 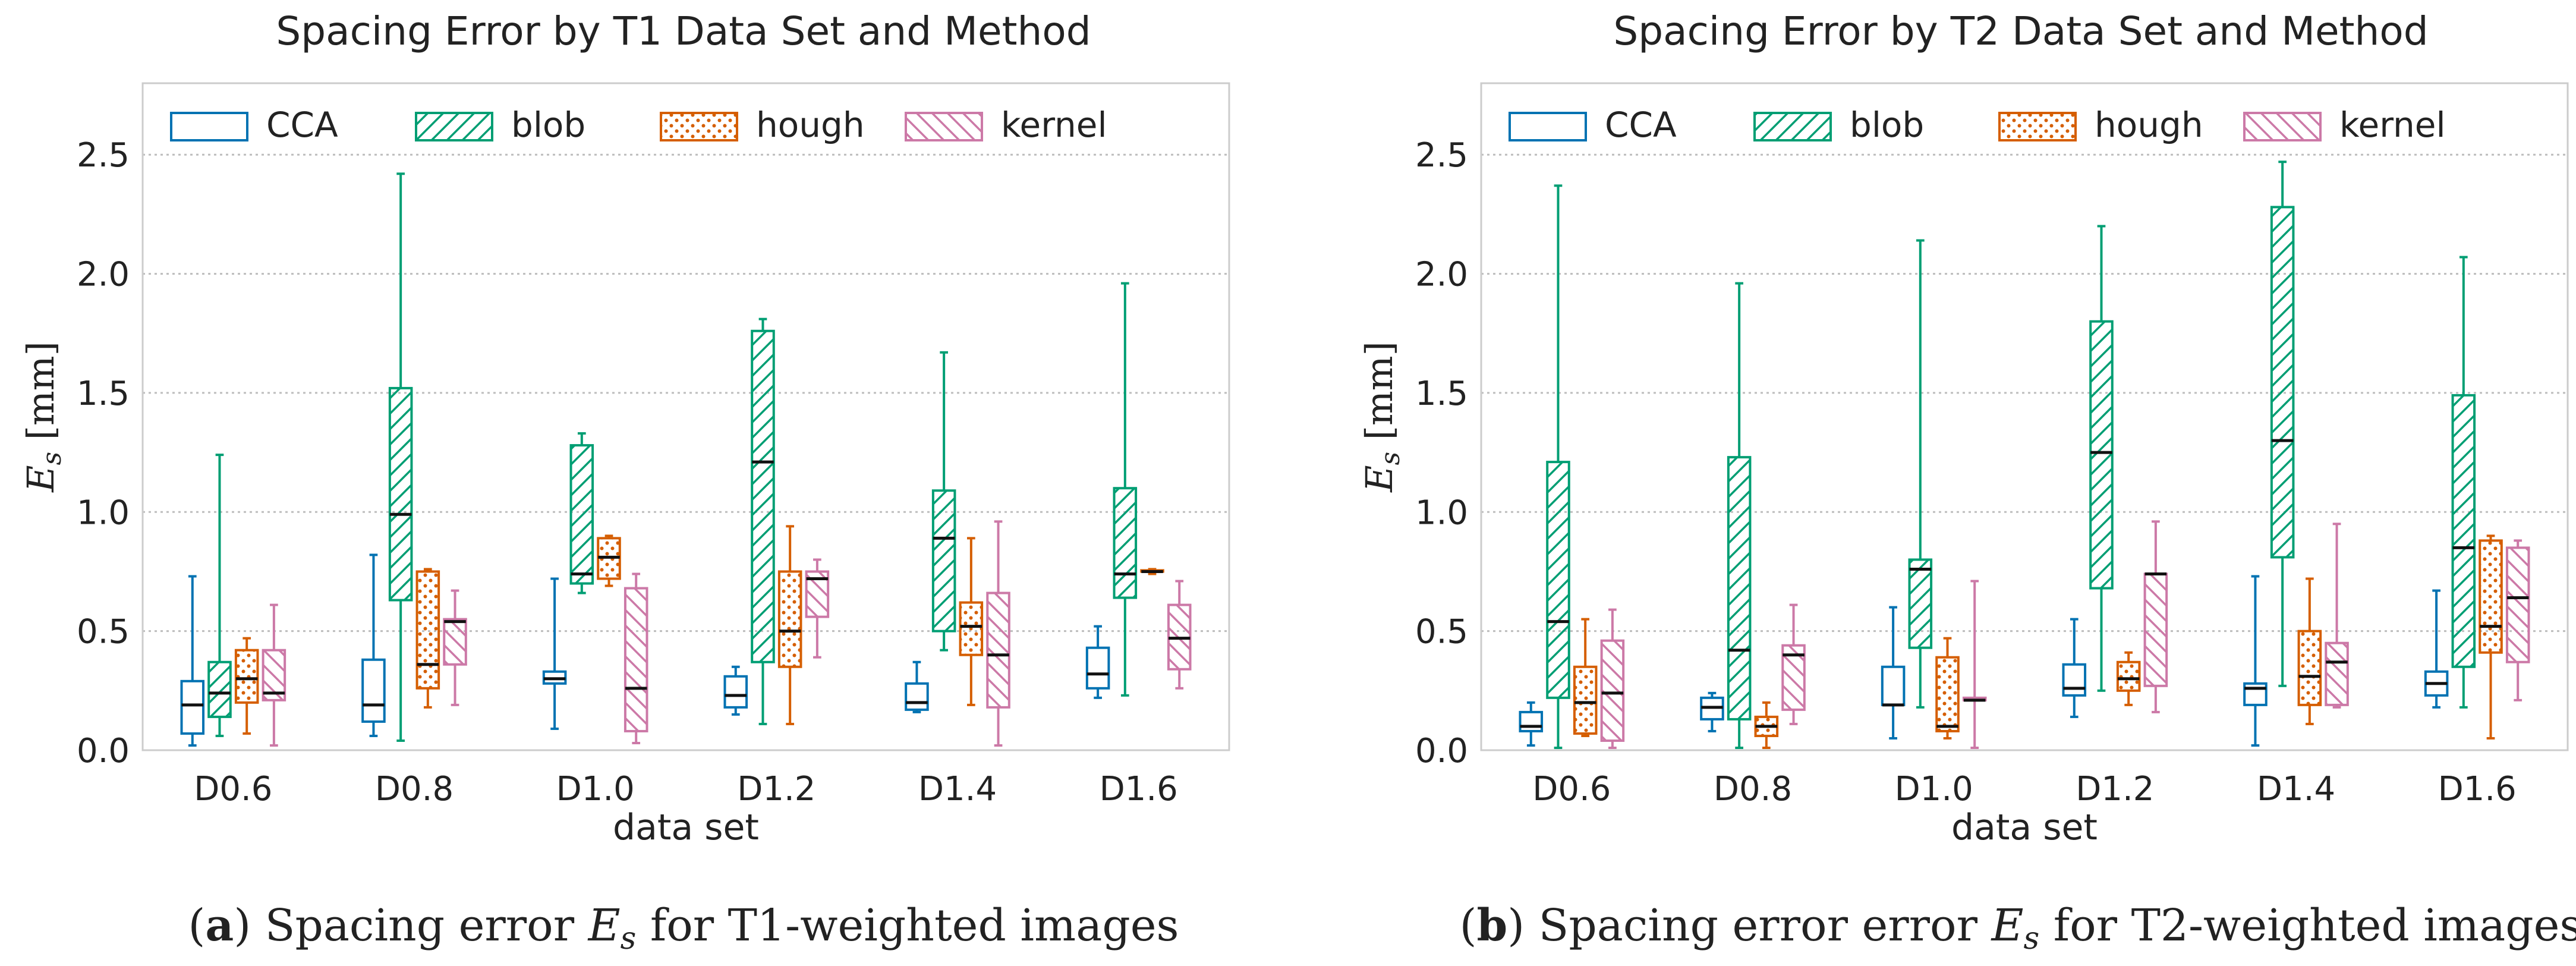 I want to click on y-axis-label: Es [mm], so click(x=43, y=417).